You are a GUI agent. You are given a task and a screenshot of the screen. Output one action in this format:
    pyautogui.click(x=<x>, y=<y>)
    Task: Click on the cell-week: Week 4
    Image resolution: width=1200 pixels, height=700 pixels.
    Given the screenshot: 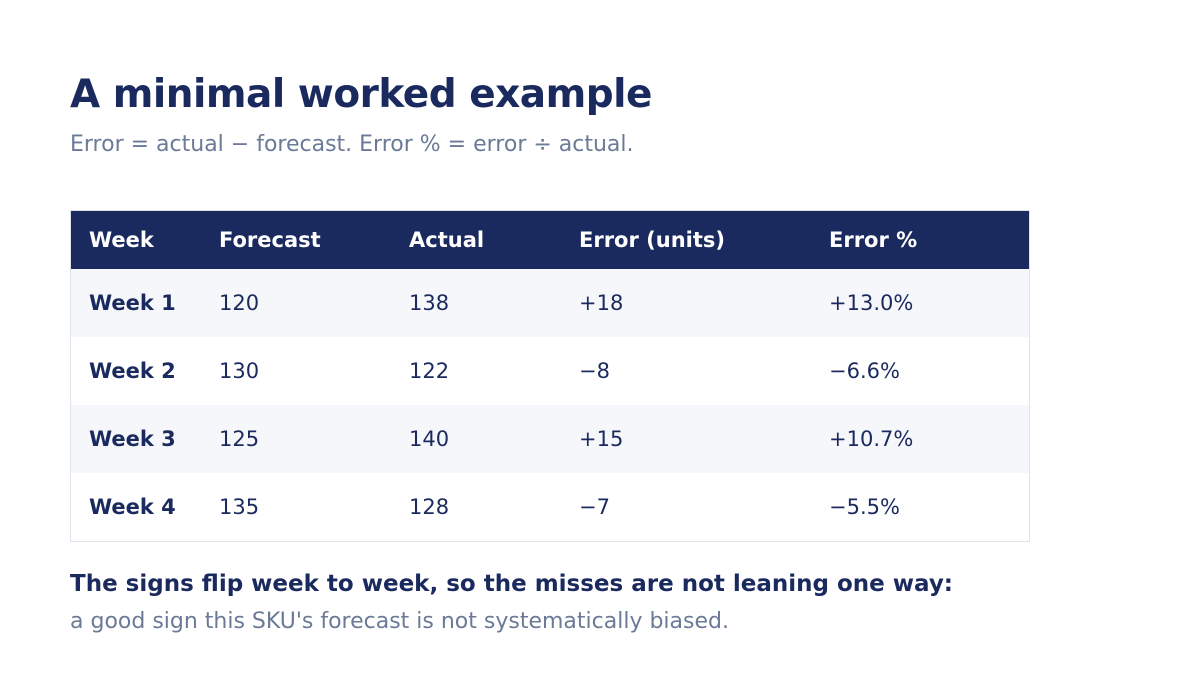 What is the action you would take?
    pyautogui.click(x=132, y=507)
    